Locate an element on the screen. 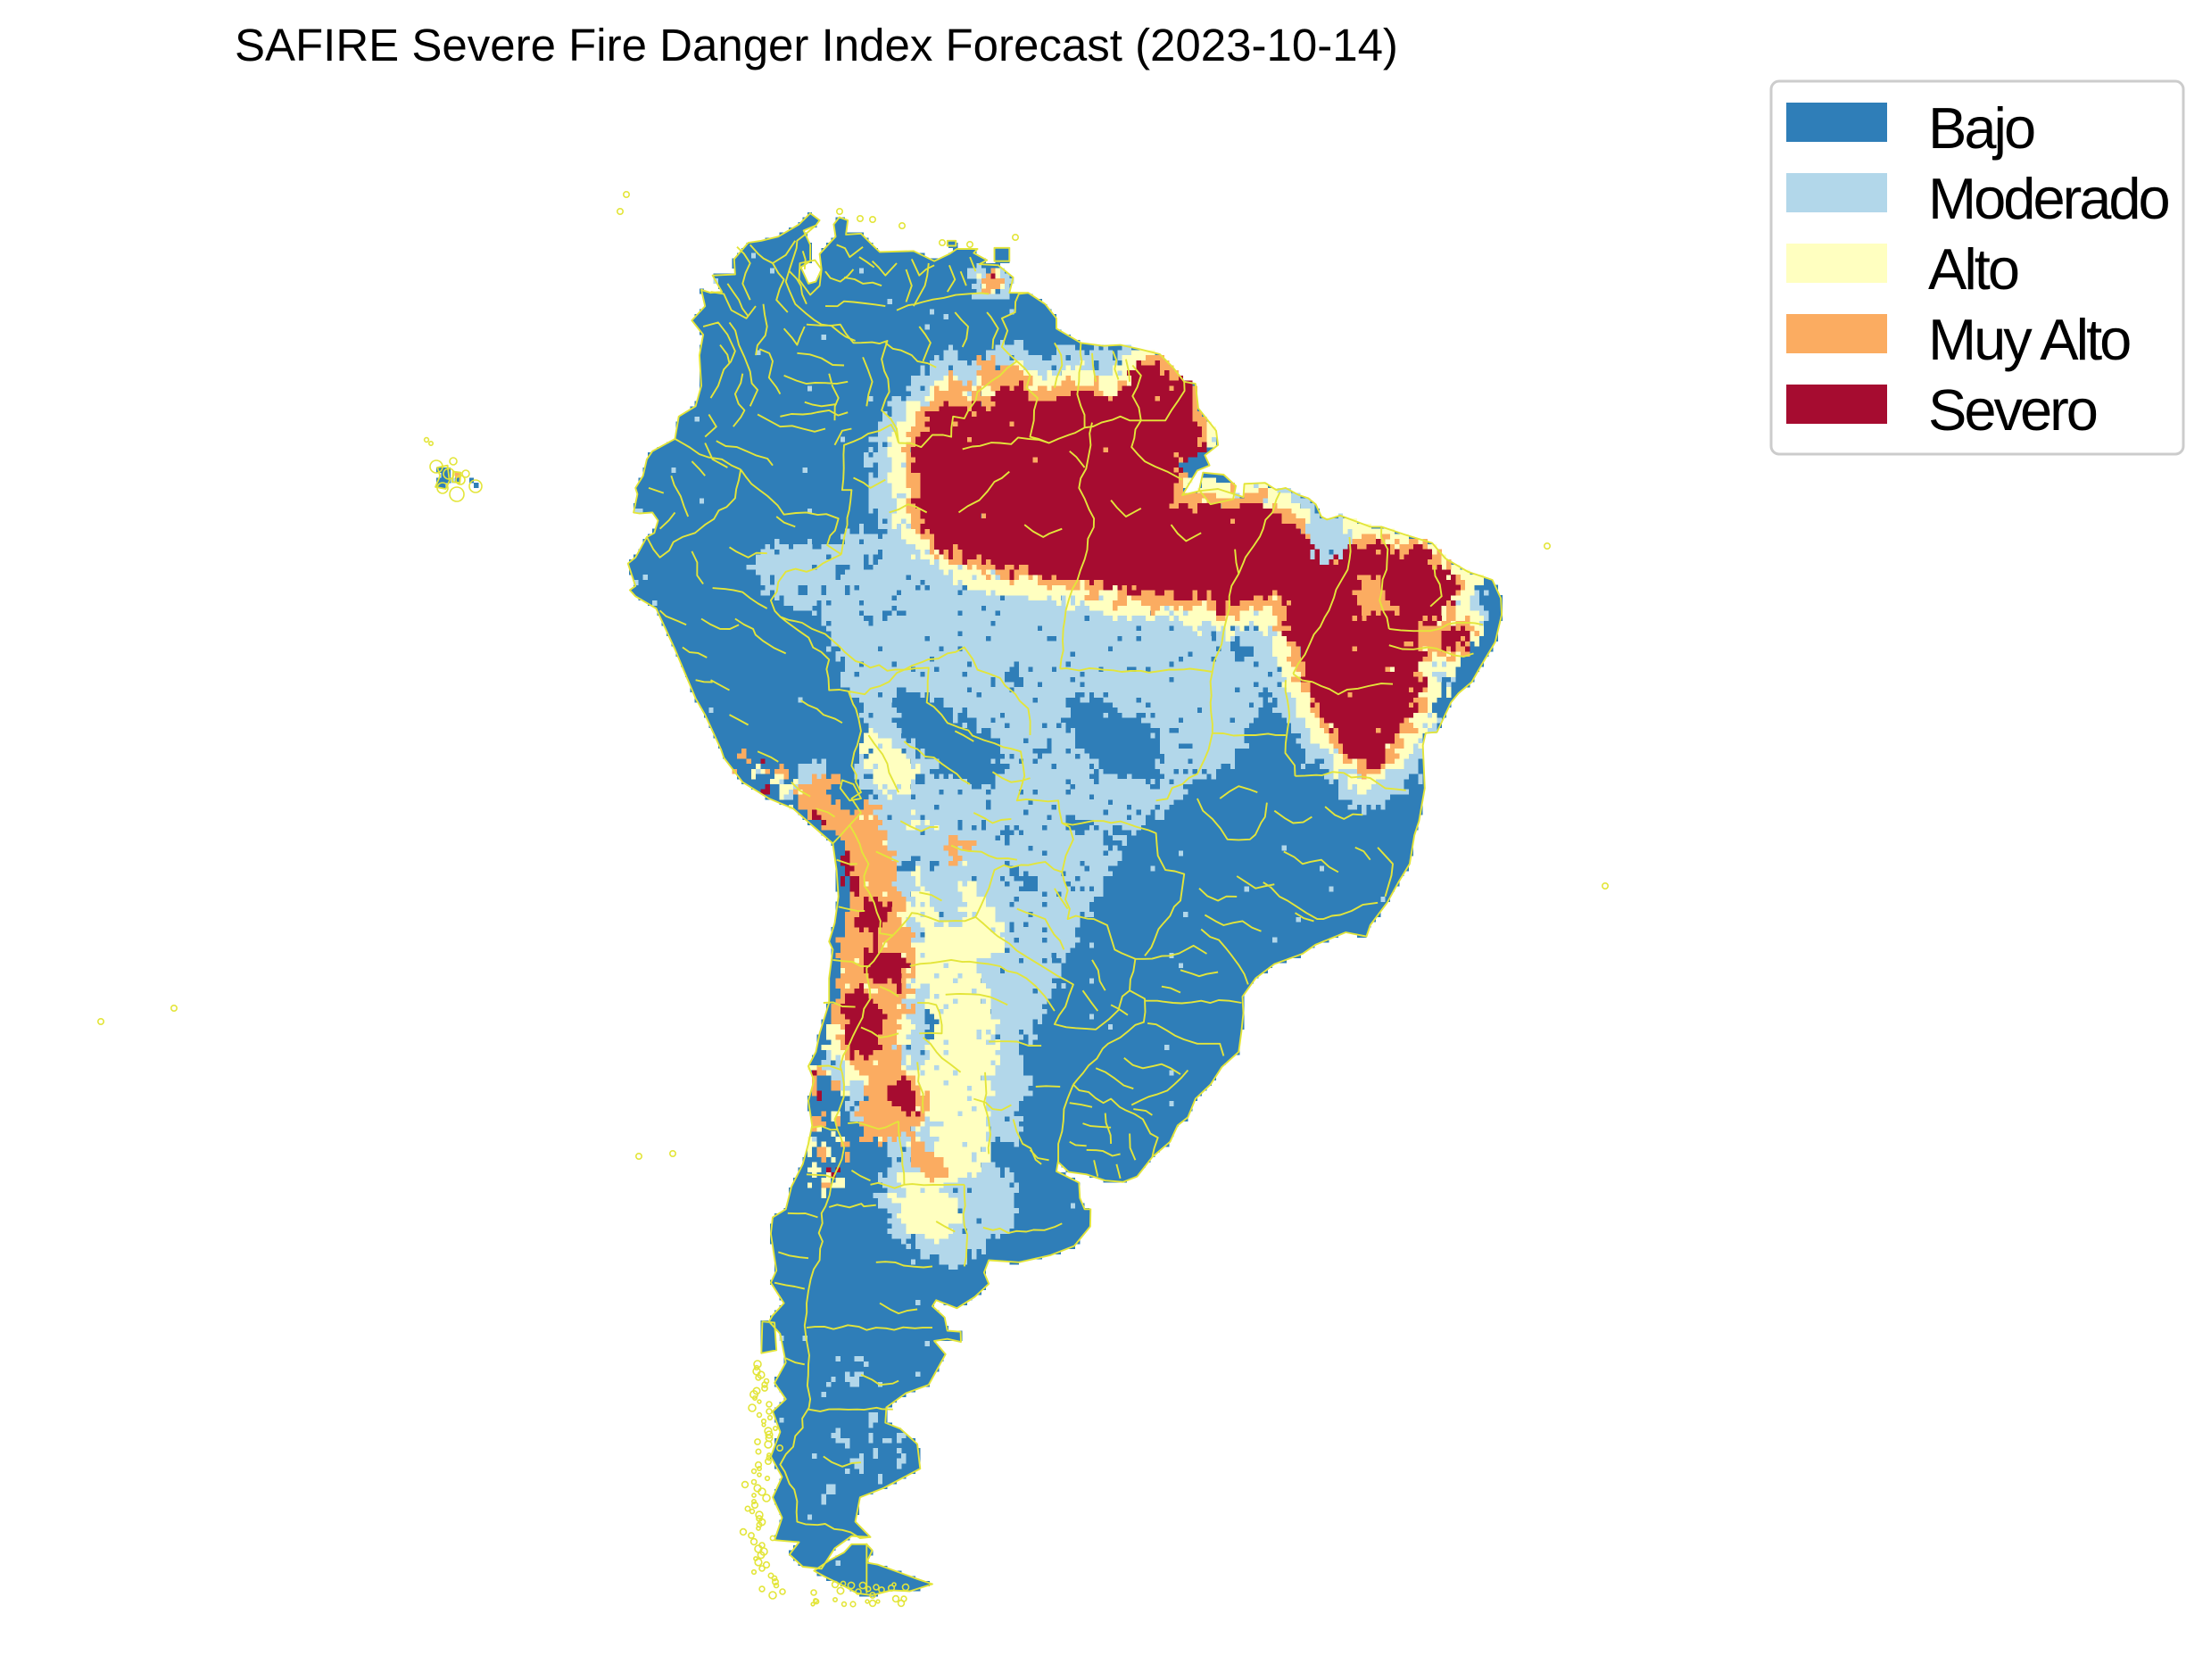  svg-text: Bajo is located at coordinates (1981, 128).